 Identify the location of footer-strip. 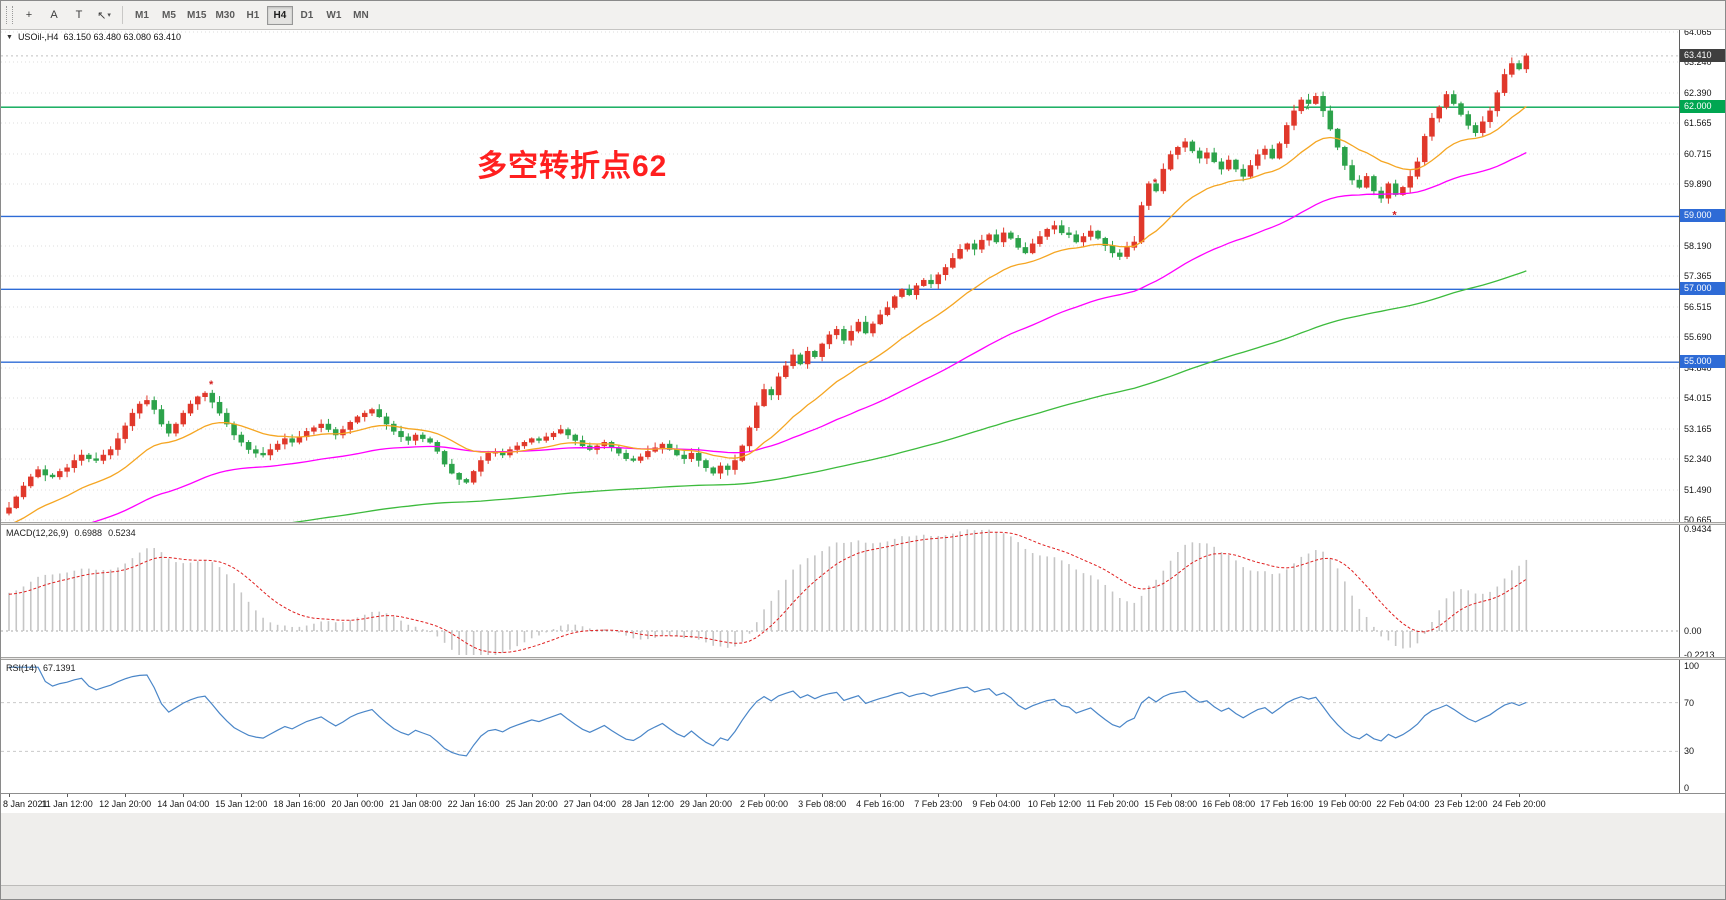
(863, 892).